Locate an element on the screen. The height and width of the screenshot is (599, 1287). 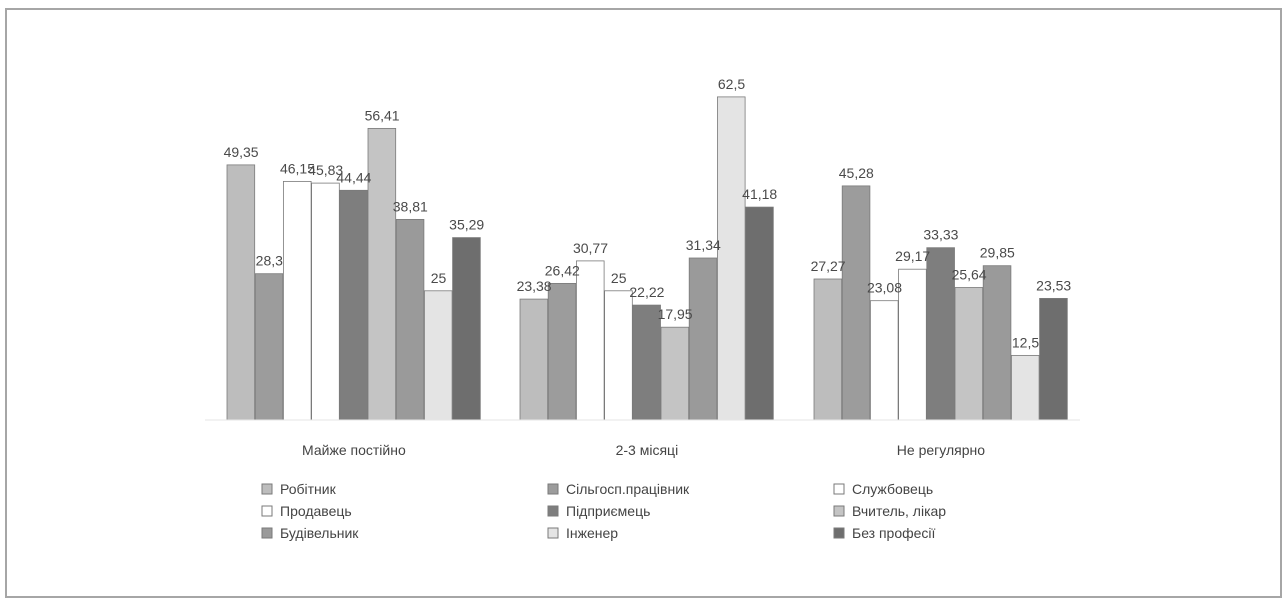
legend-item: Продавець is located at coordinates (306, 511).